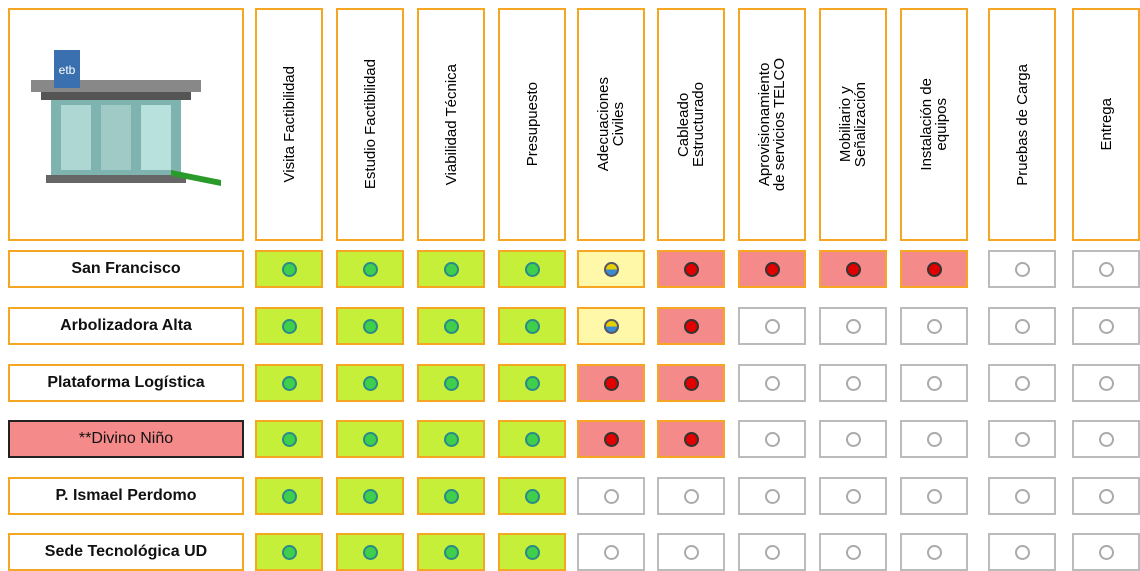 This screenshot has width=1140, height=571. I want to click on column-title: Aprovisionamiento de servicios TELCO, so click(772, 124).